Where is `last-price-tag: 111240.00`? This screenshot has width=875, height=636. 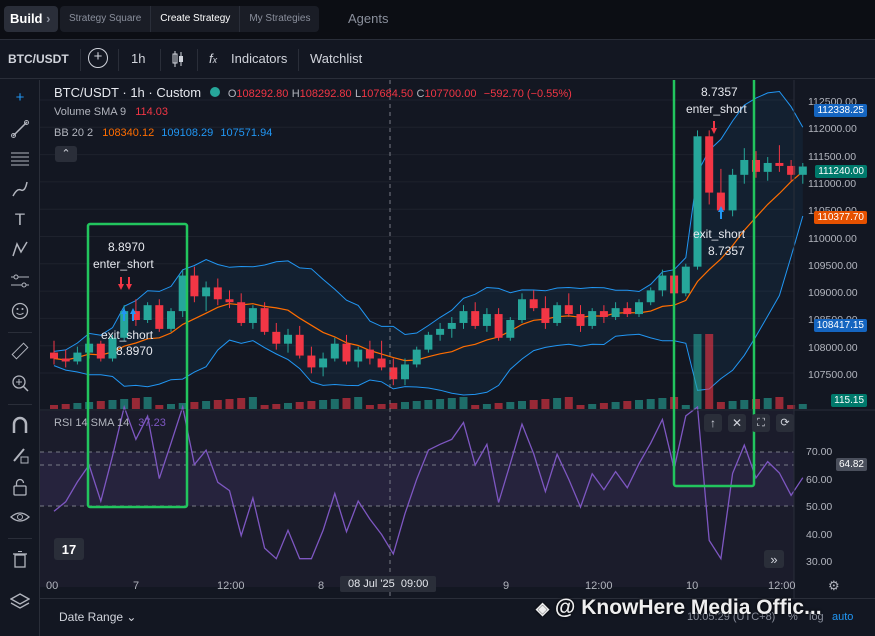
last-price-tag: 111240.00 is located at coordinates (841, 171).